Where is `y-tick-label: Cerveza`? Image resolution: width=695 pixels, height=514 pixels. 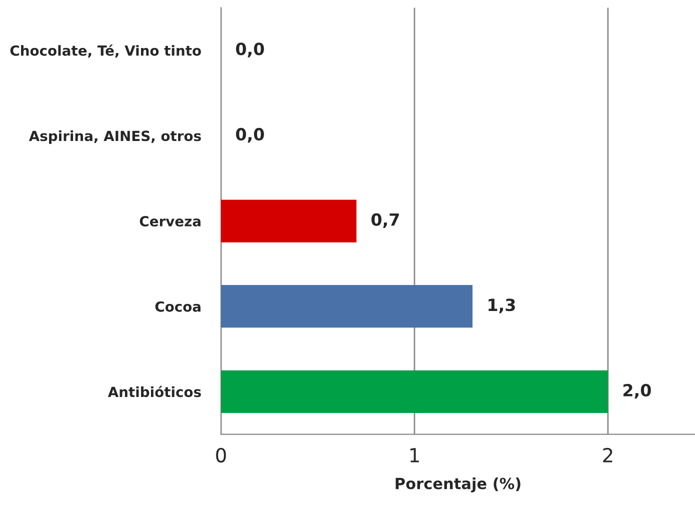 y-tick-label: Cerveza is located at coordinates (170, 221).